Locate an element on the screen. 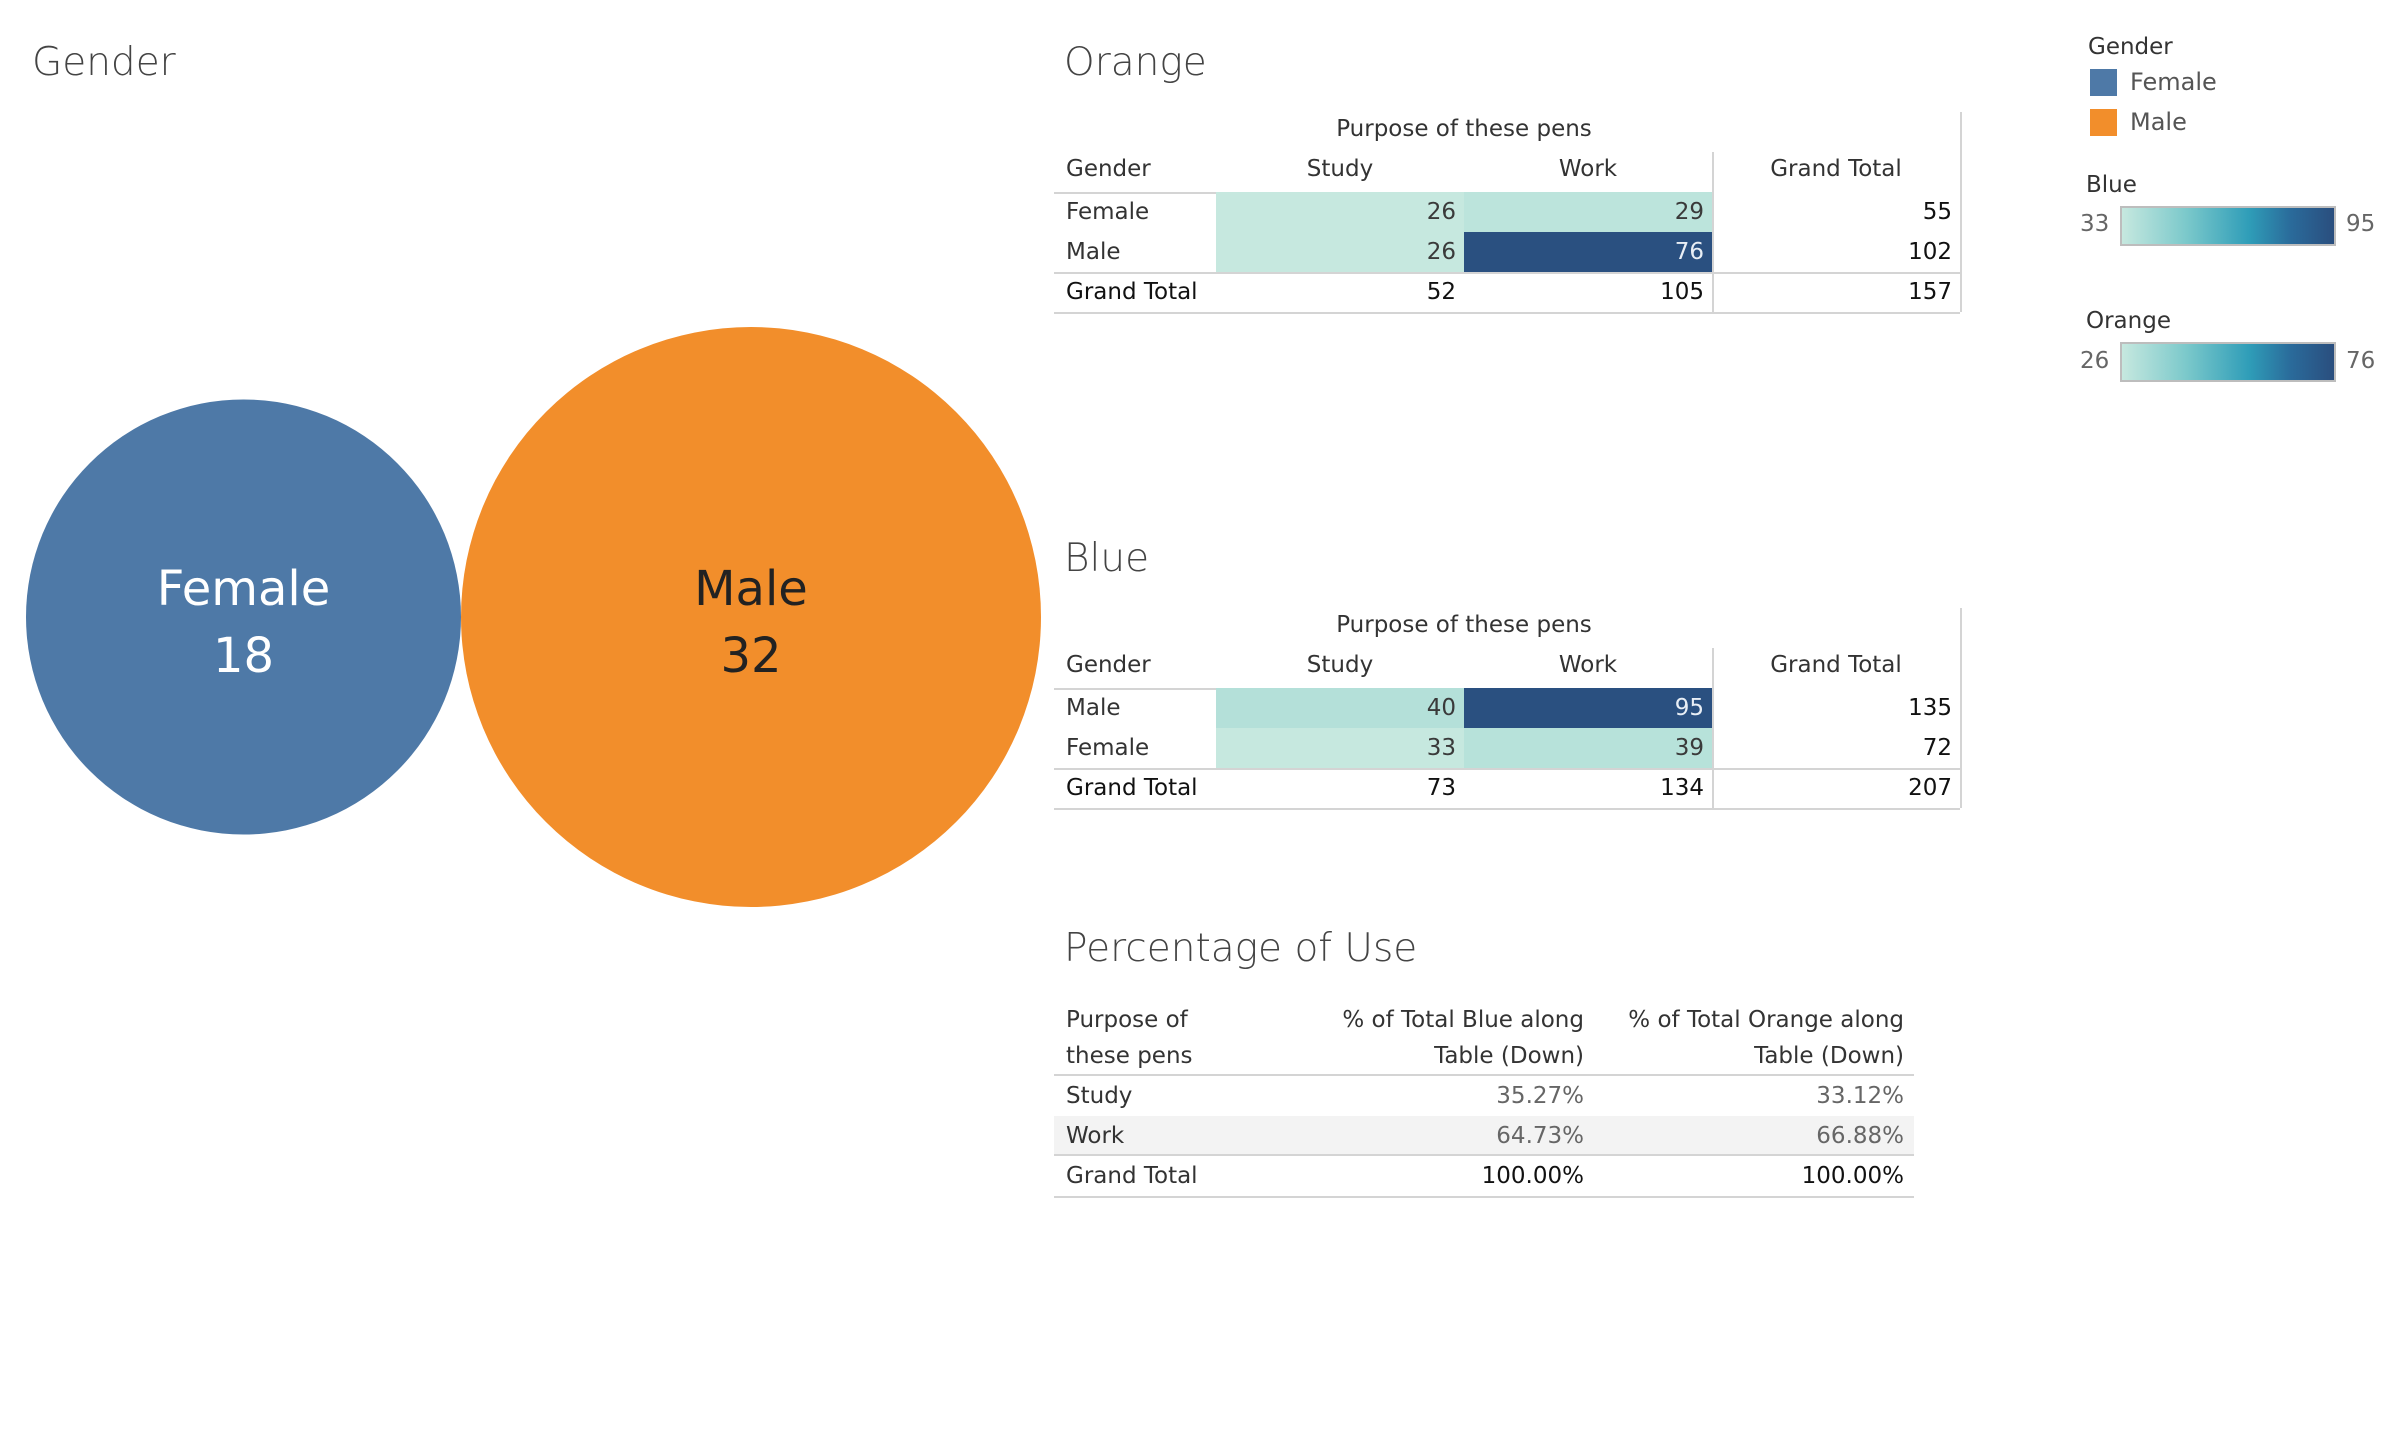 The image size is (2398, 1436). orange-color-ramp is located at coordinates (2228, 362).